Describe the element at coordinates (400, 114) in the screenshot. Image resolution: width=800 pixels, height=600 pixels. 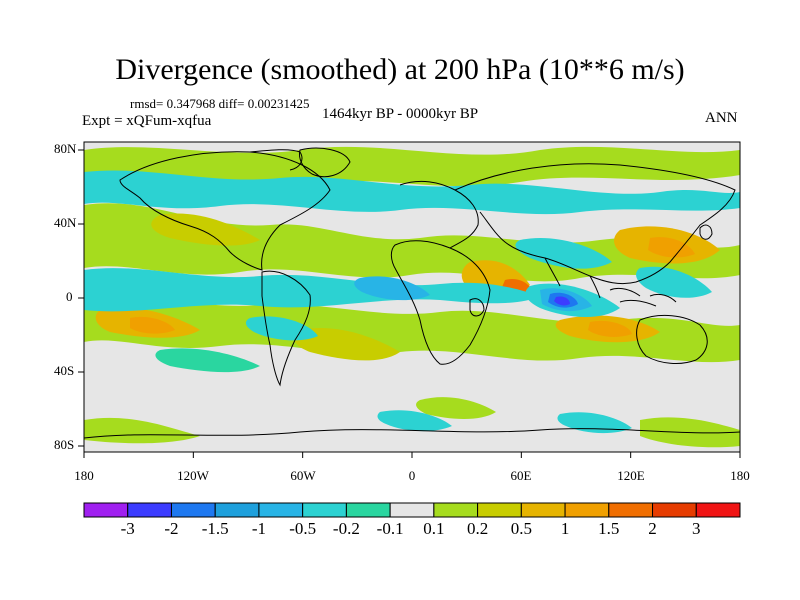
I see `period-label: 1464kyr BP - 0000kyr BP` at that location.